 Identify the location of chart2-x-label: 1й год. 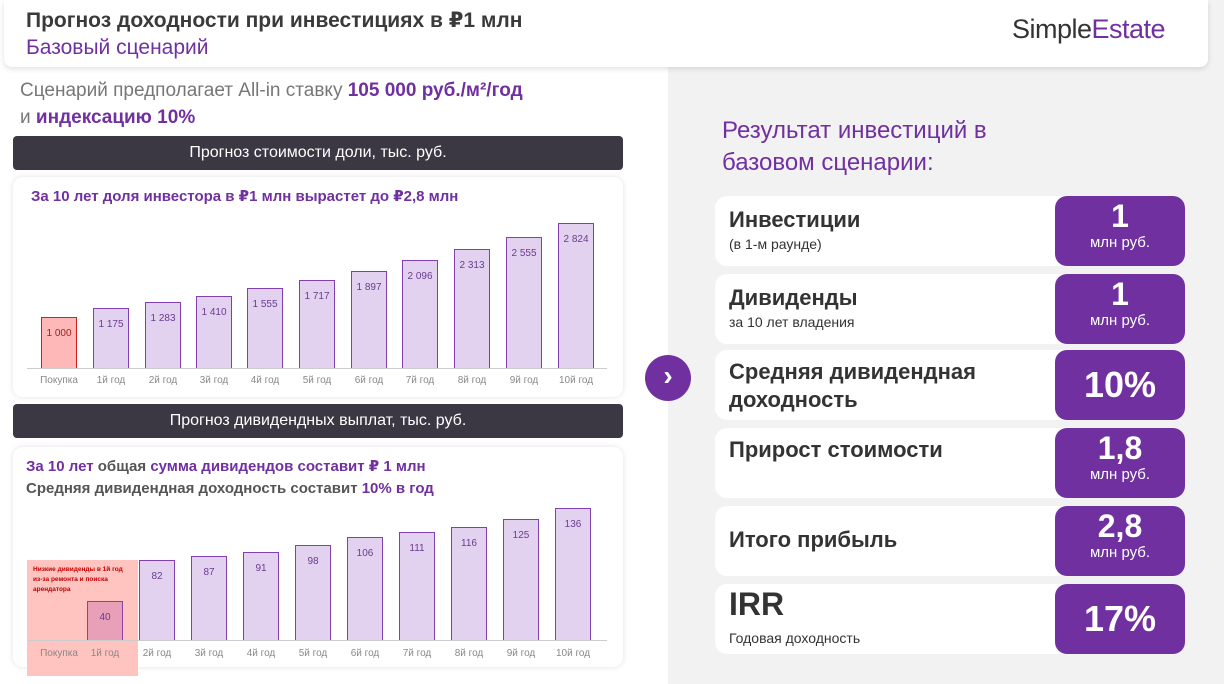
(105, 653).